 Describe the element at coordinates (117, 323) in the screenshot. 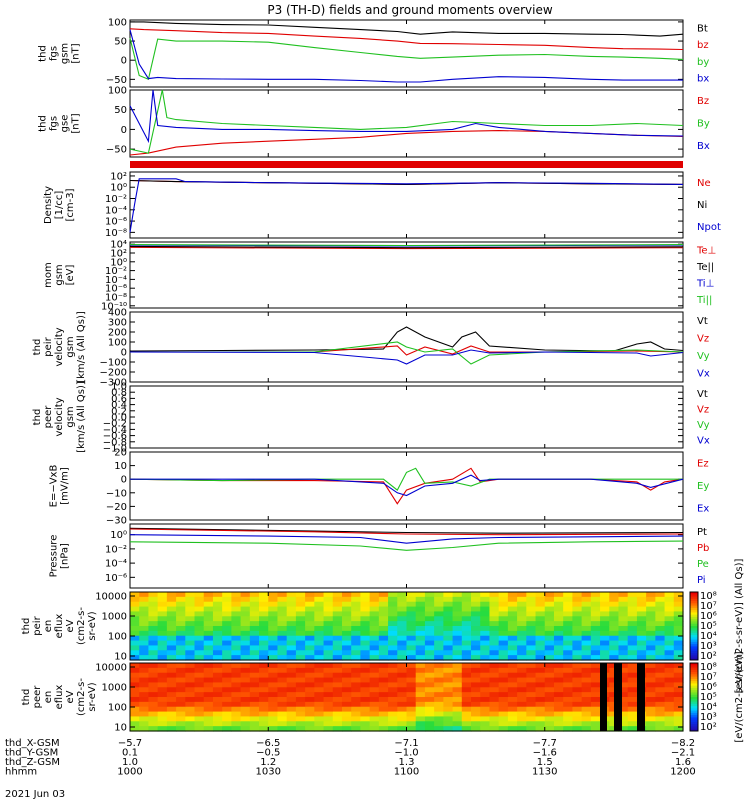

I see `y-tick-label: 300` at that location.